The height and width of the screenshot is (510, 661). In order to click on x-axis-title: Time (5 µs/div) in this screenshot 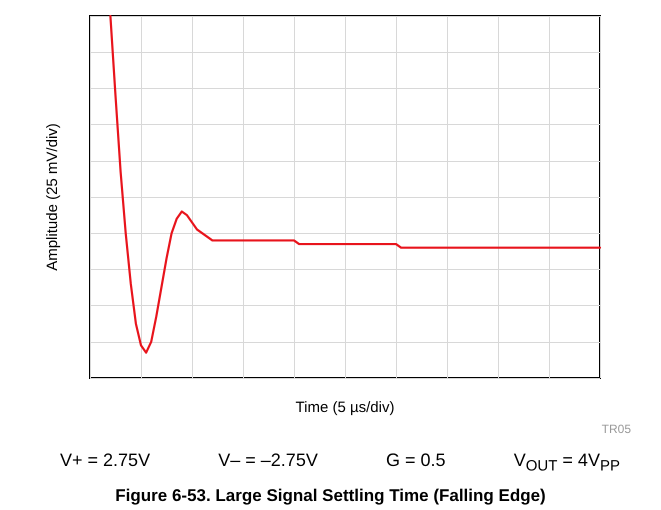, I will do `click(345, 407)`.